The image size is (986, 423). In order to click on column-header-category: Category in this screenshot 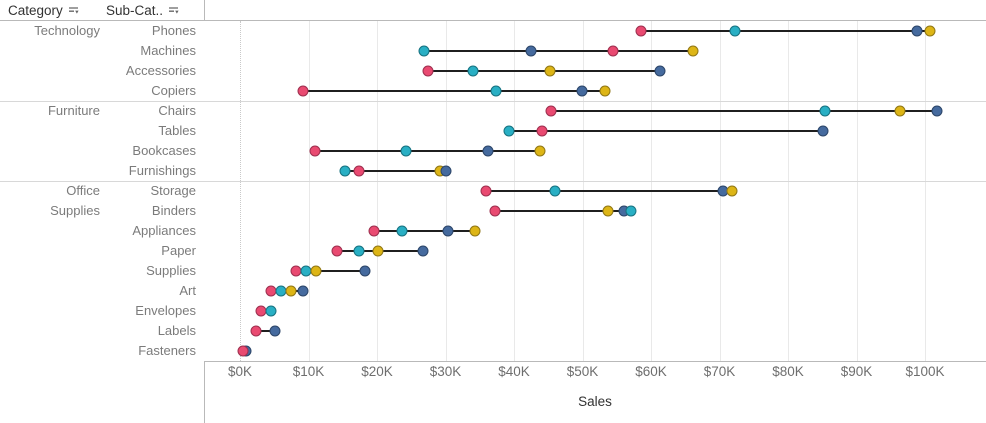, I will do `click(43, 10)`.